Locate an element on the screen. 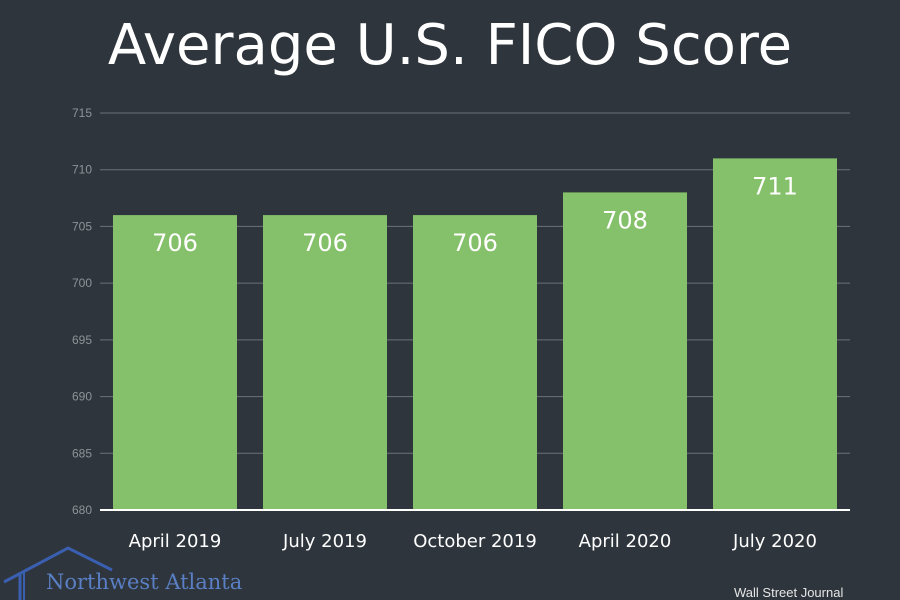 Image resolution: width=900 pixels, height=600 pixels. source-note: Wall Street Journal is located at coordinates (789, 592).